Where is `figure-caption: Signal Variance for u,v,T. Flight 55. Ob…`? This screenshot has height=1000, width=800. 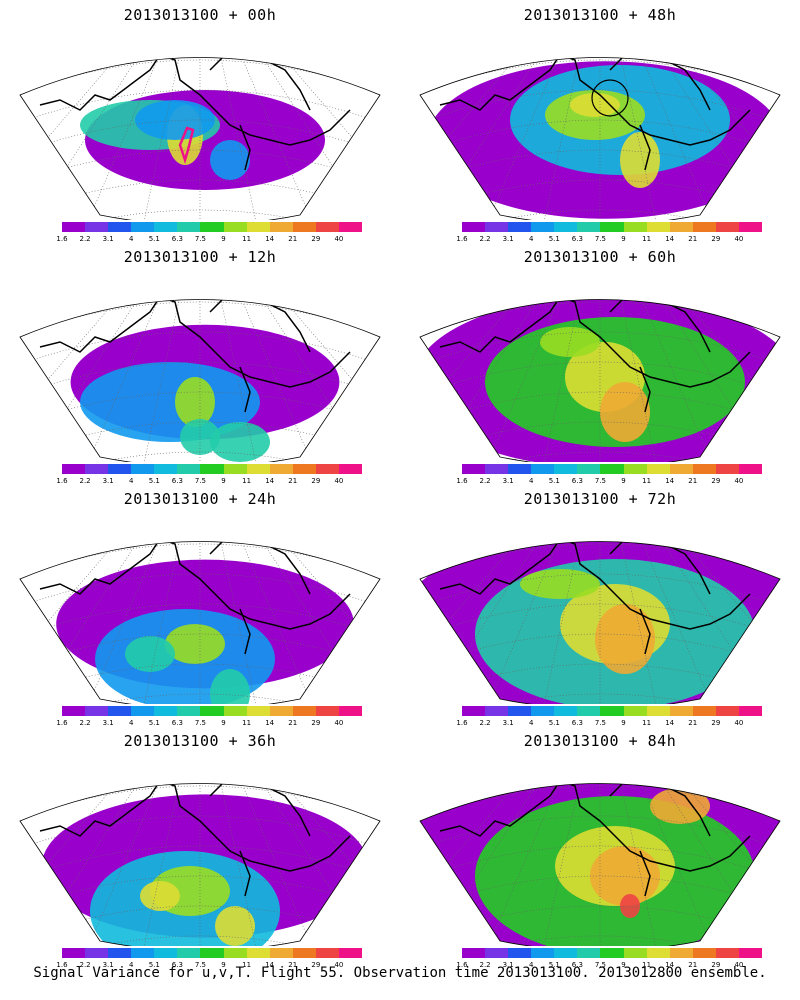
figure-caption: Signal Variance for u,v,T. Flight 55. Ob… is located at coordinates (400, 973).